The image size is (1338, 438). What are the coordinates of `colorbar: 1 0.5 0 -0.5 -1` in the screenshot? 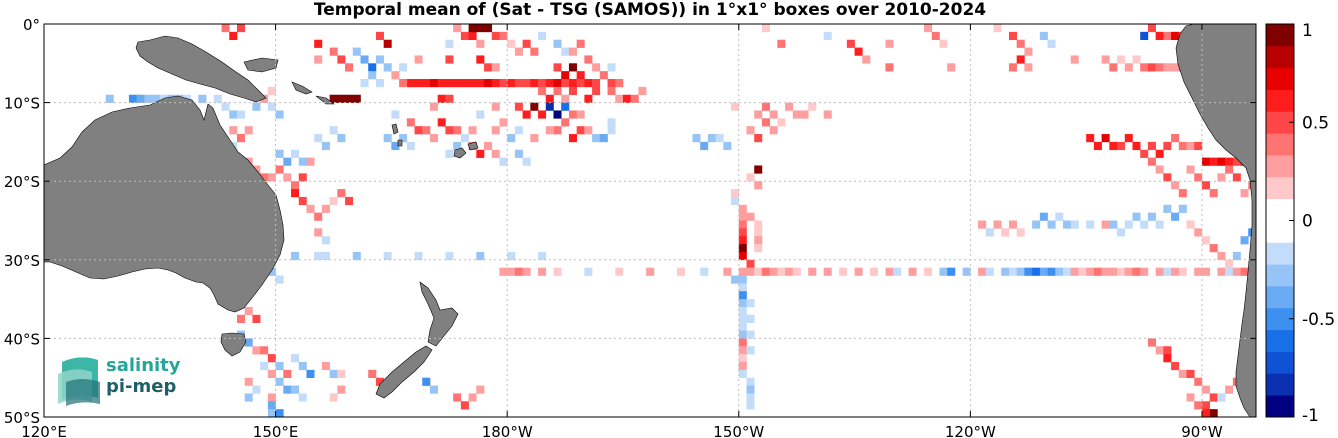 It's located at (1300, 223).